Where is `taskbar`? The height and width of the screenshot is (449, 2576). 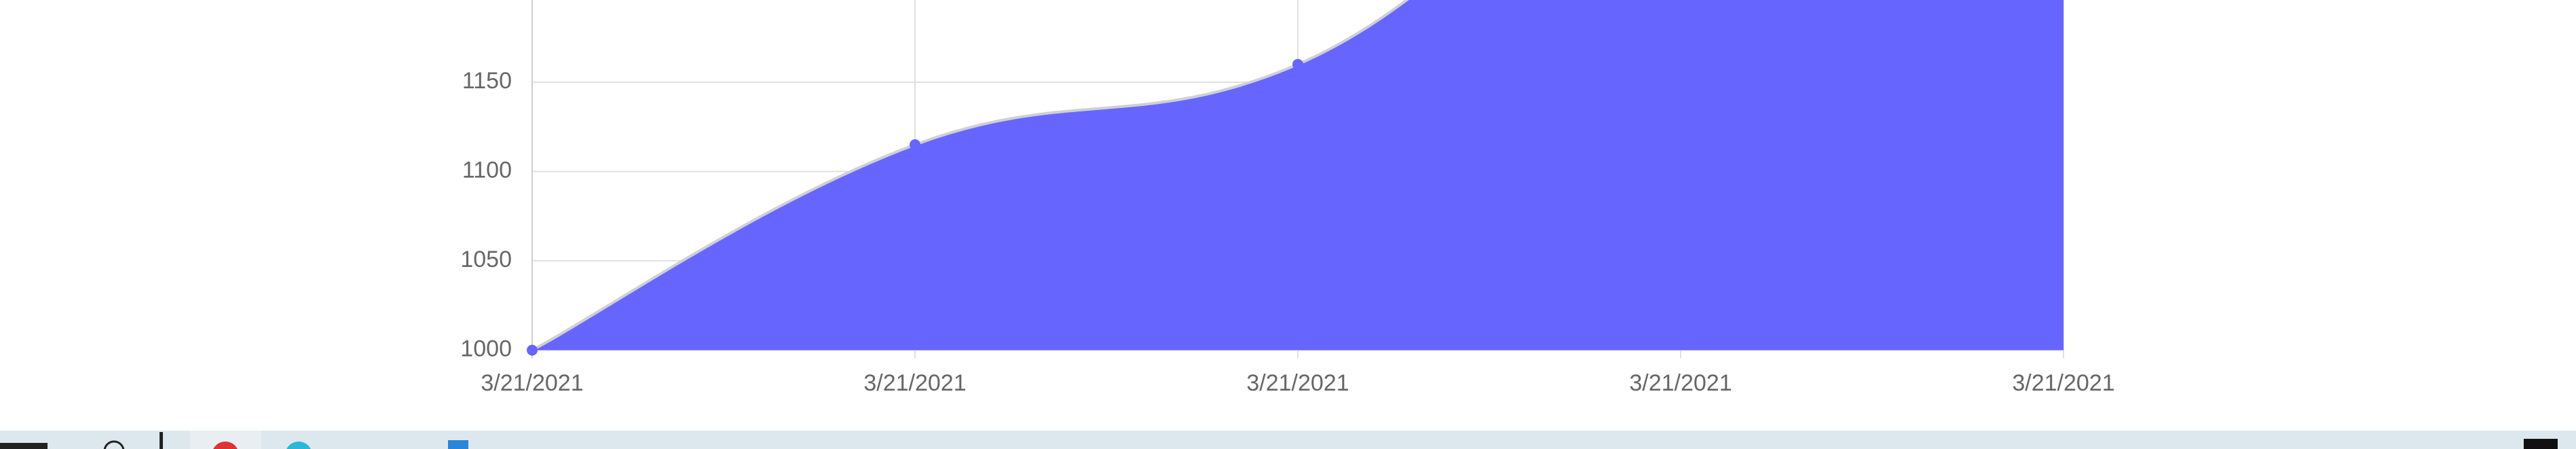 taskbar is located at coordinates (1288, 440).